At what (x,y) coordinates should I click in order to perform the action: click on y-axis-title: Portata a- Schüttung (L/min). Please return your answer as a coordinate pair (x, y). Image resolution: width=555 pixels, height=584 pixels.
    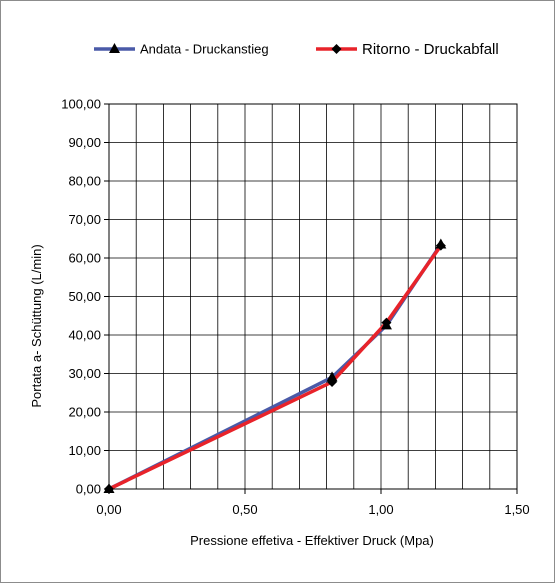
    Looking at the image, I should click on (36, 325).